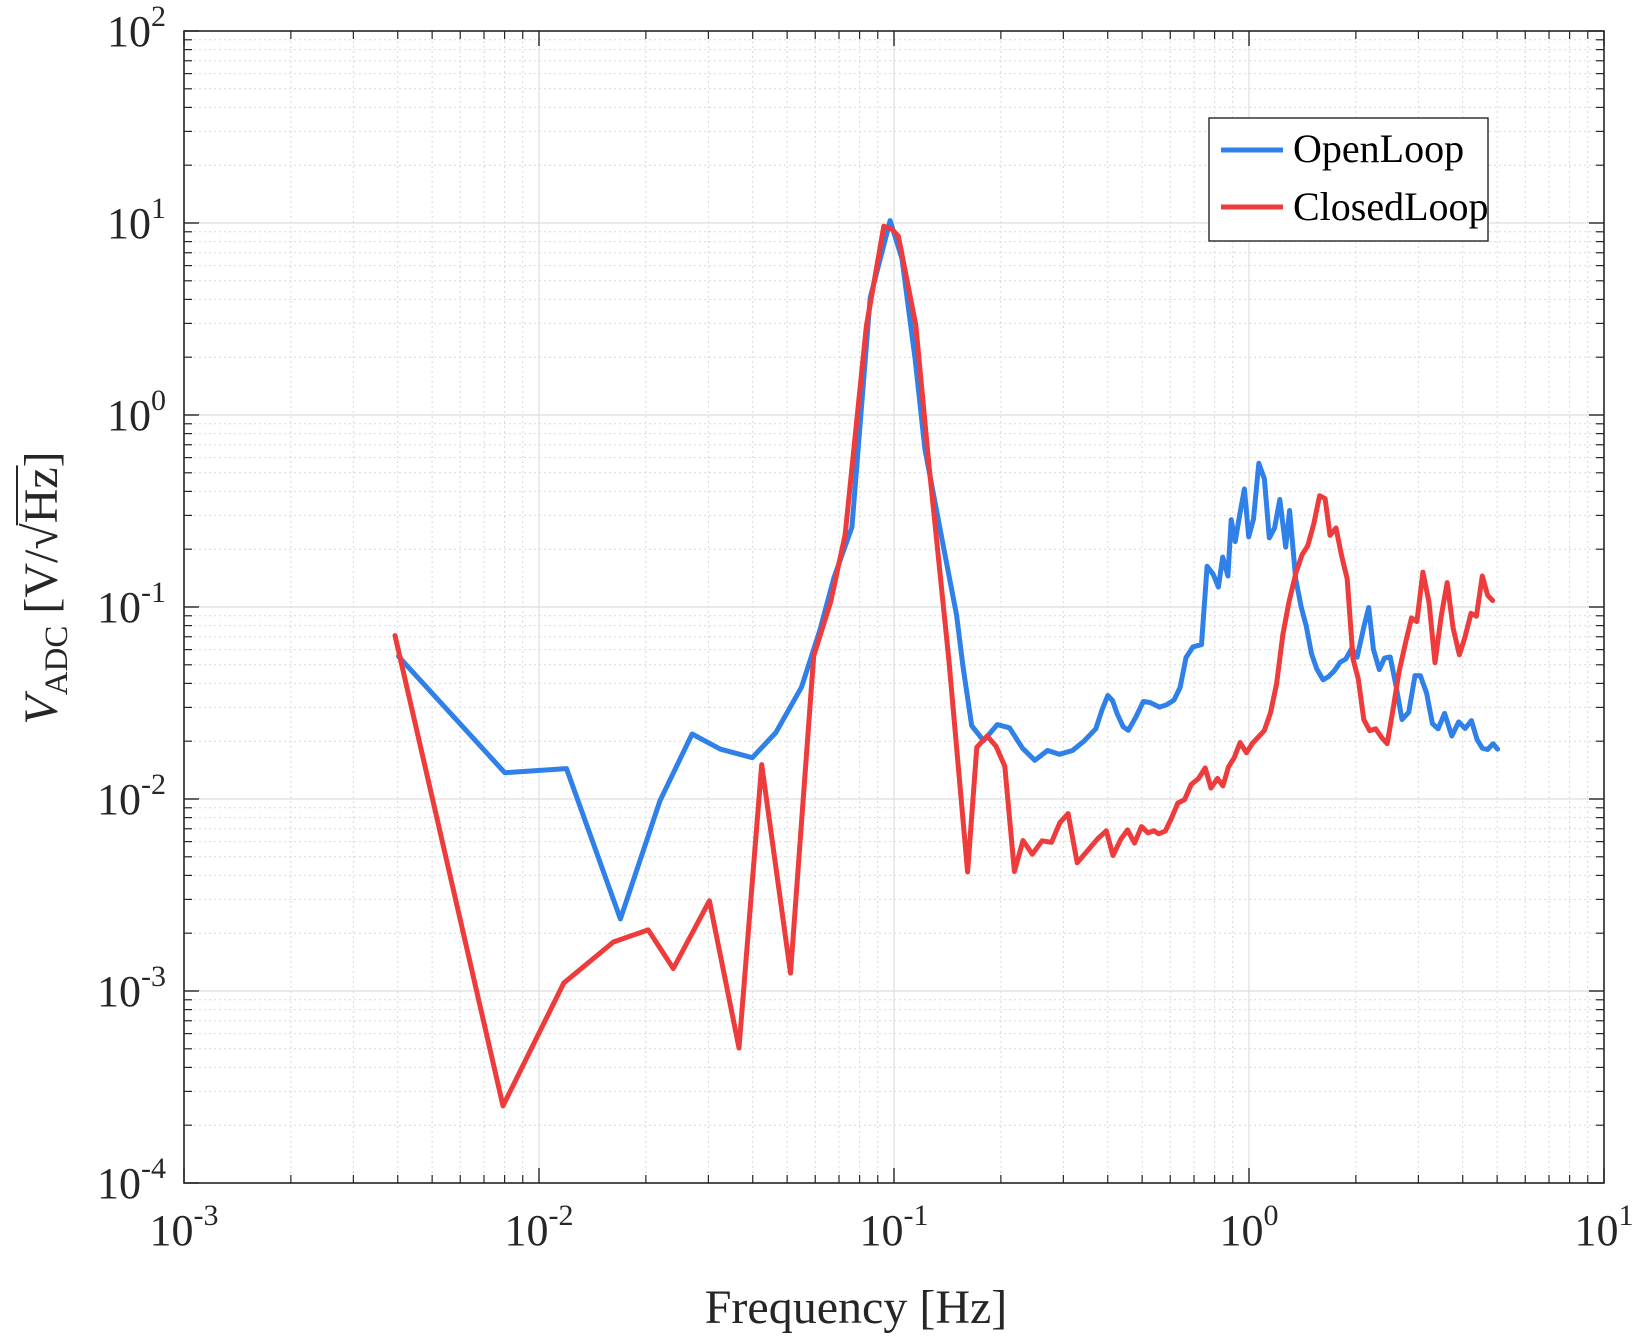 The image size is (1639, 1340). Describe the element at coordinates (136, 412) in the screenshot. I see `y-tick-label: 10⁰` at that location.